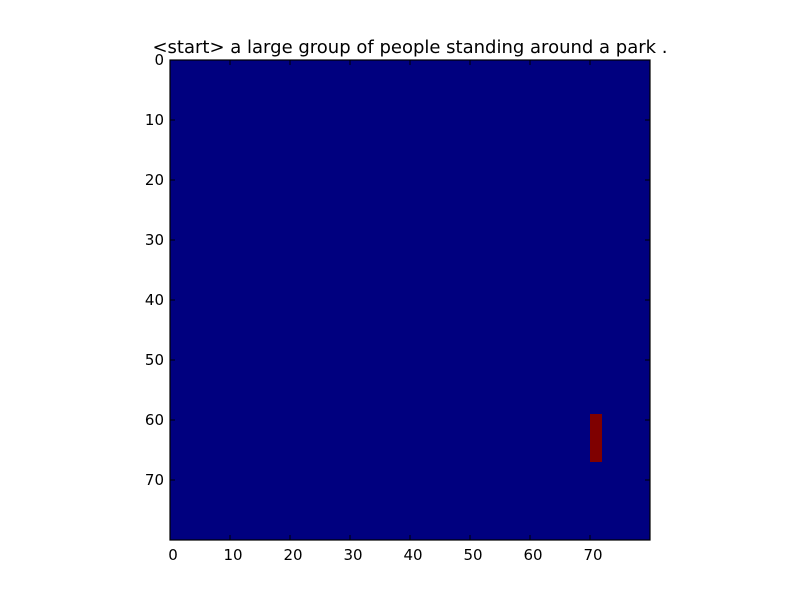 This screenshot has width=800, height=600. What do you see at coordinates (532, 555) in the screenshot?
I see `x-tick-label: 60` at bounding box center [532, 555].